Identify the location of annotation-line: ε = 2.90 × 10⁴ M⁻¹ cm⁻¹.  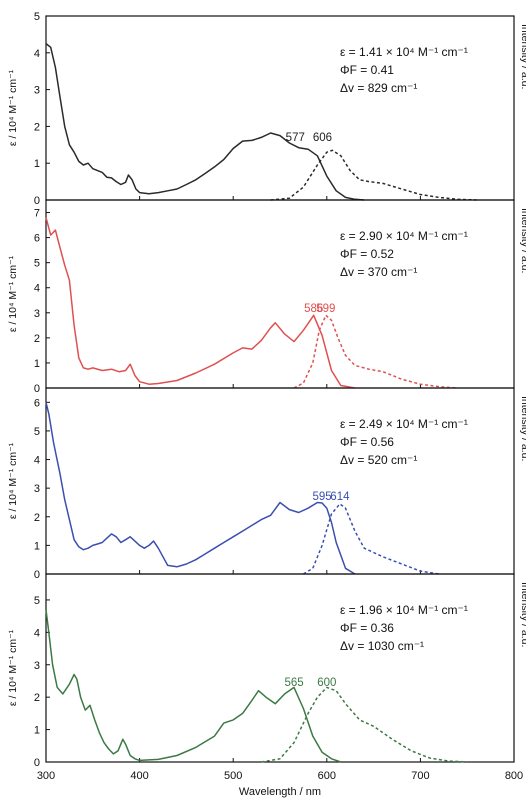
(404, 236).